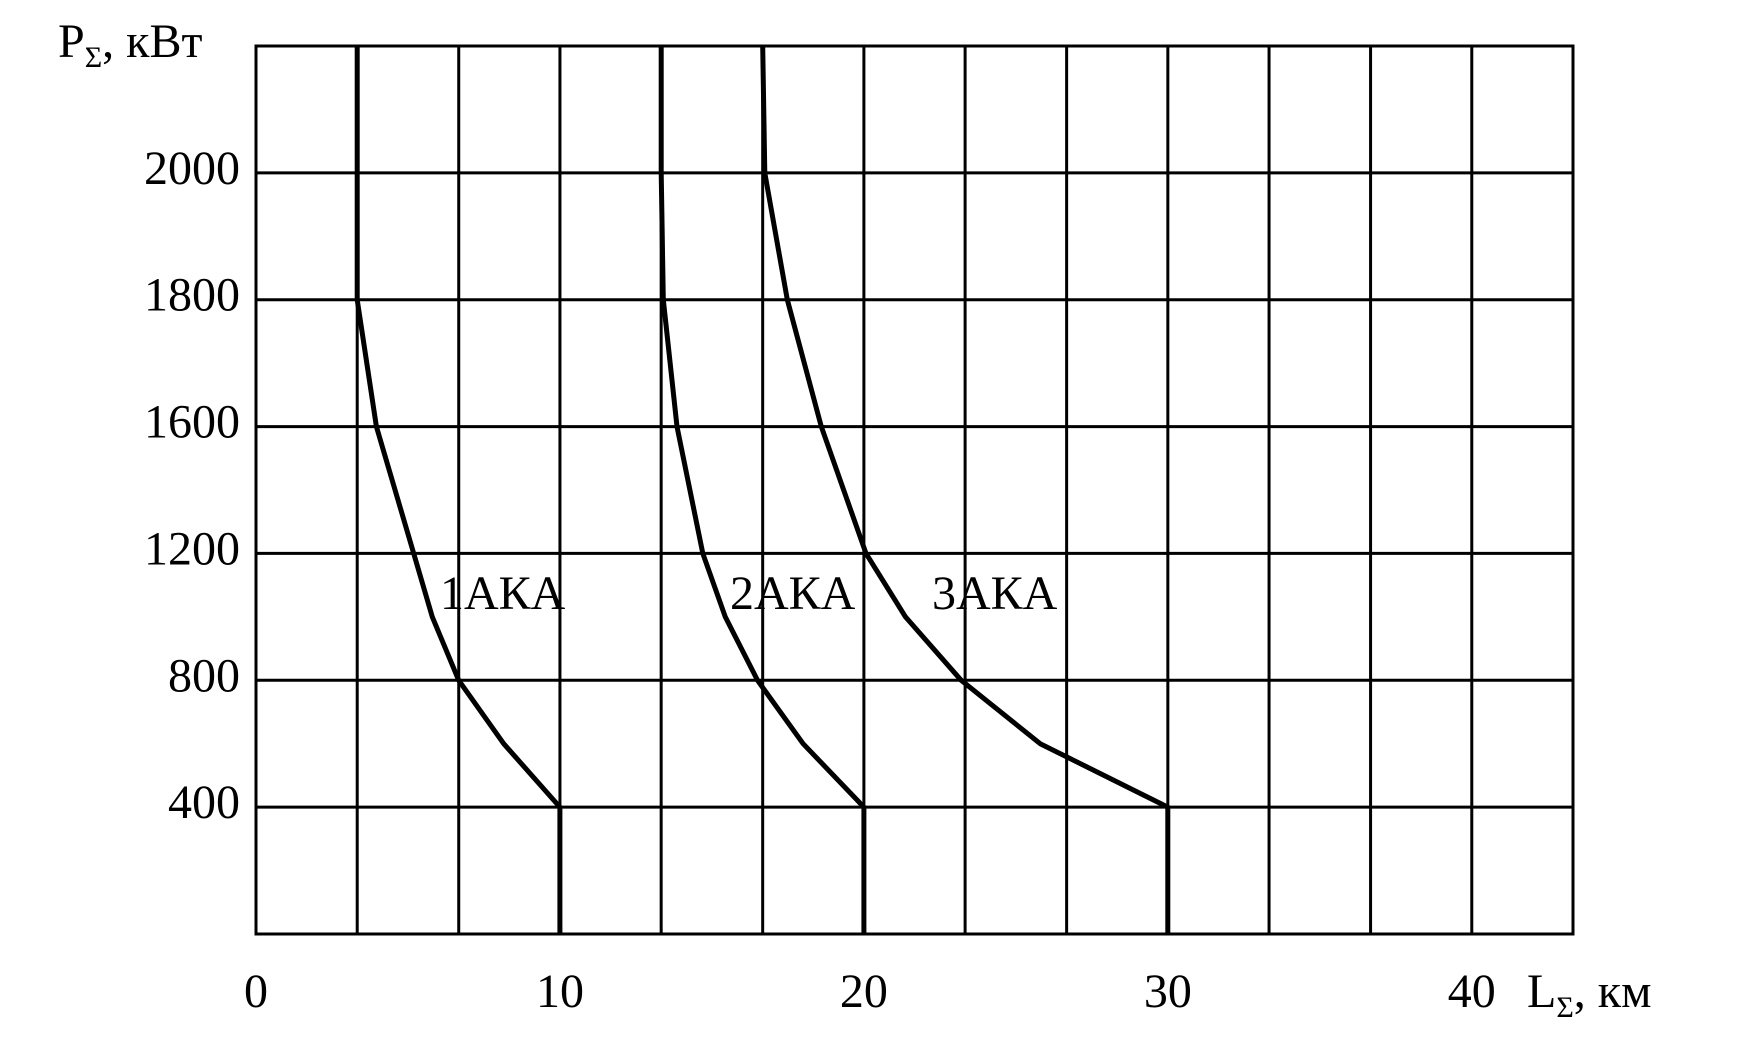  Describe the element at coordinates (93, 57) in the screenshot. I see `y-label-sub: Σ` at that location.